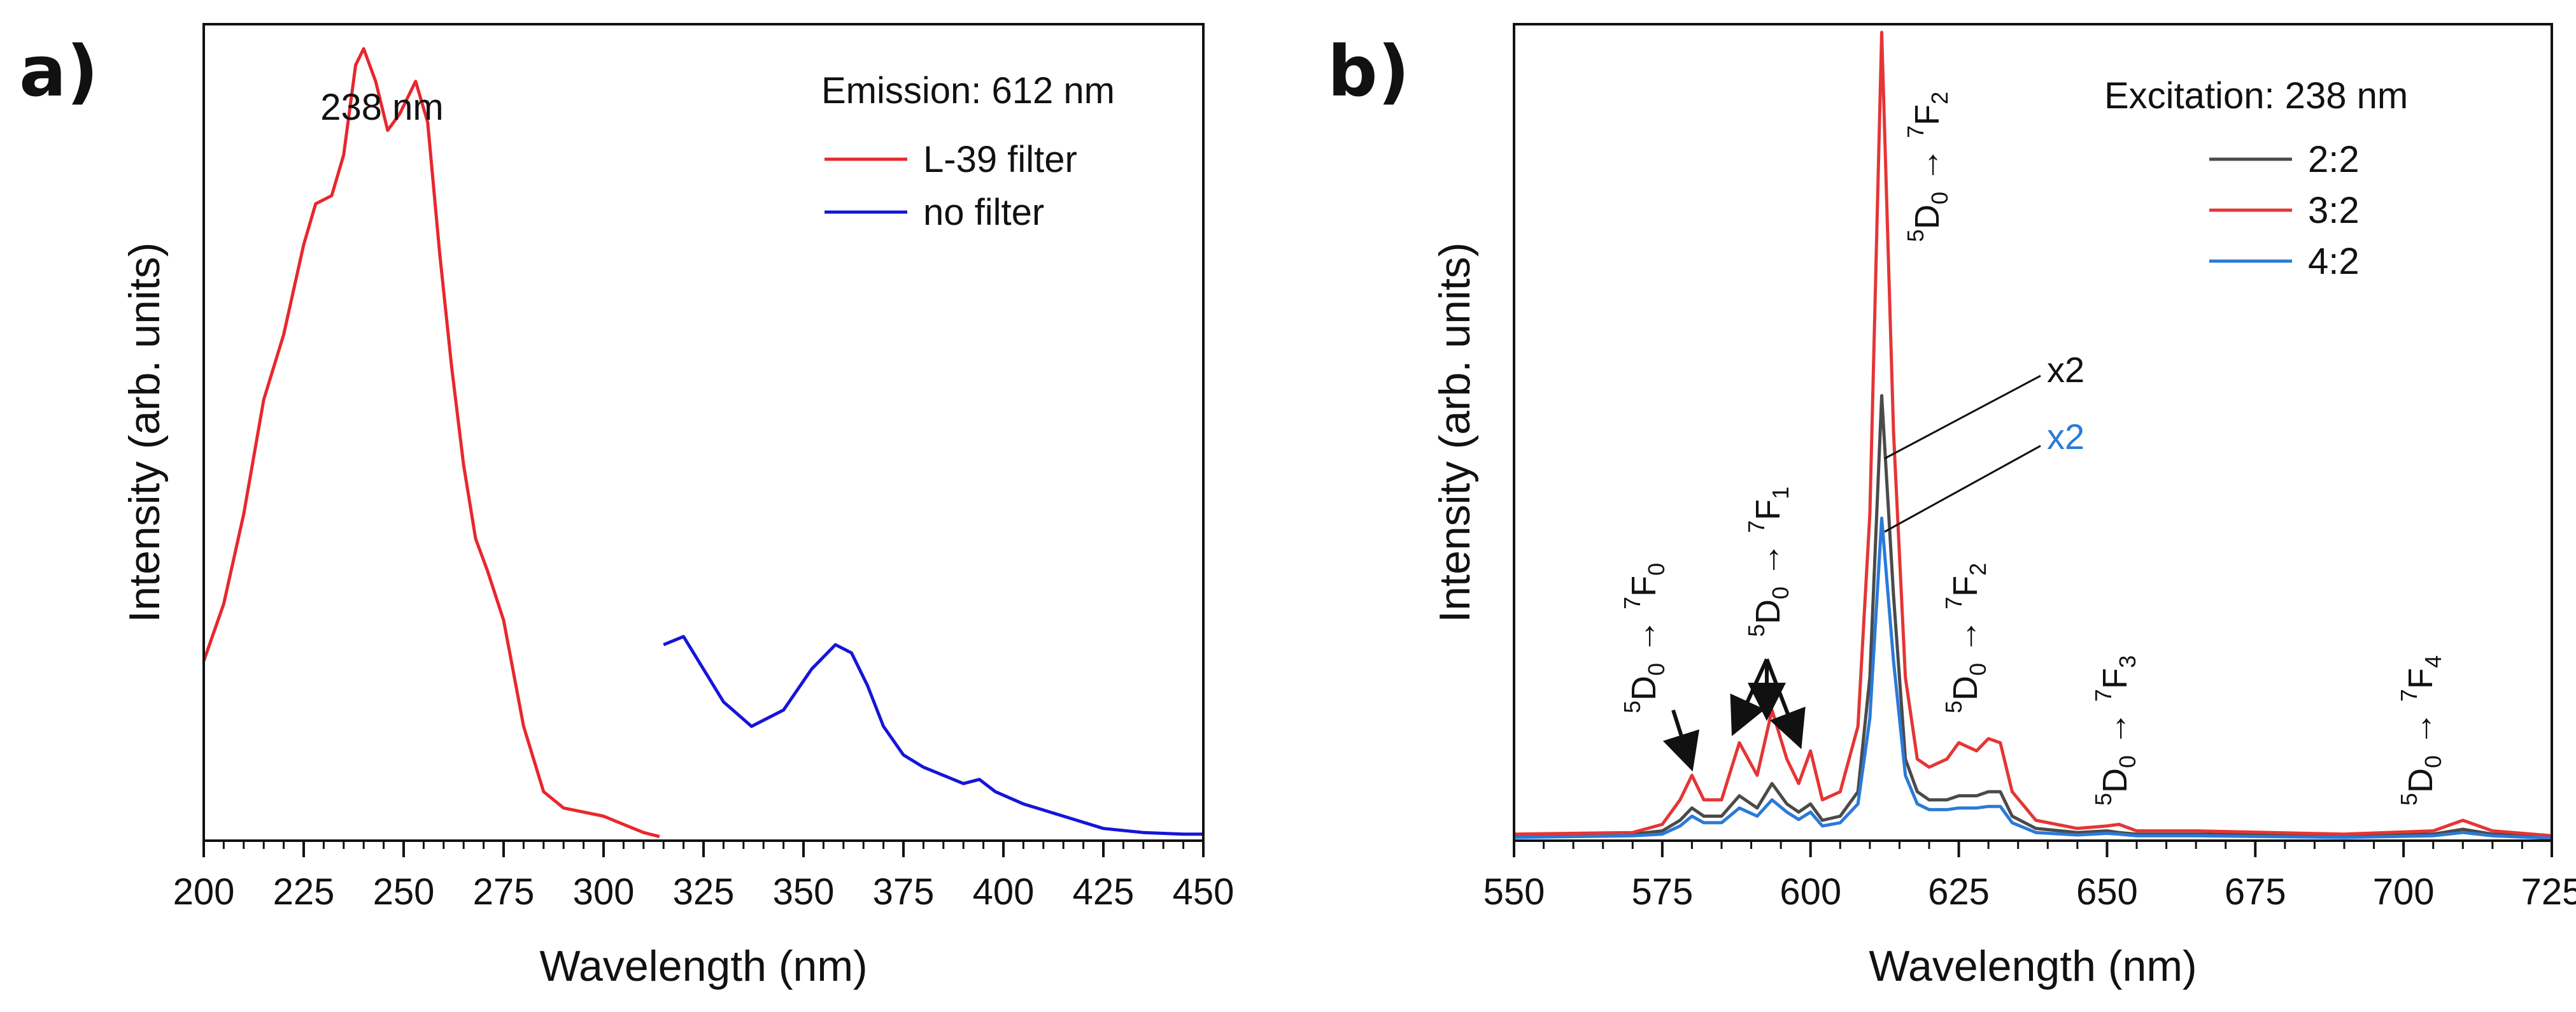 This screenshot has width=2576, height=1012. What do you see at coordinates (2065, 370) in the screenshot?
I see `x2-label-gray: x2` at bounding box center [2065, 370].